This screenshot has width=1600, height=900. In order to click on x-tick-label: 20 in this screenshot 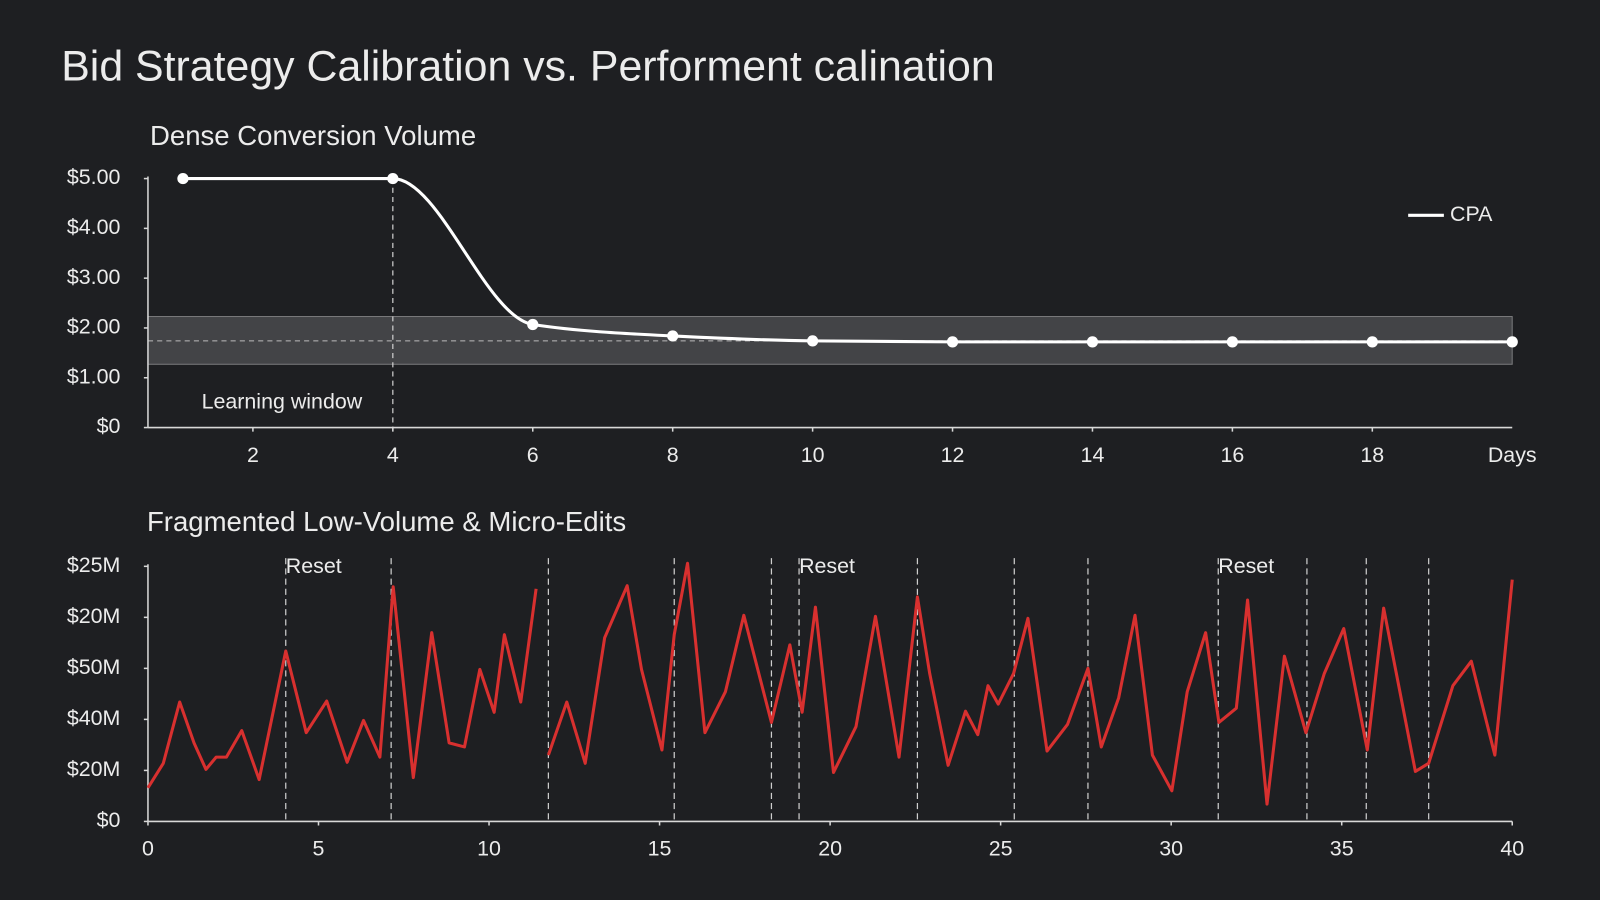, I will do `click(830, 849)`.